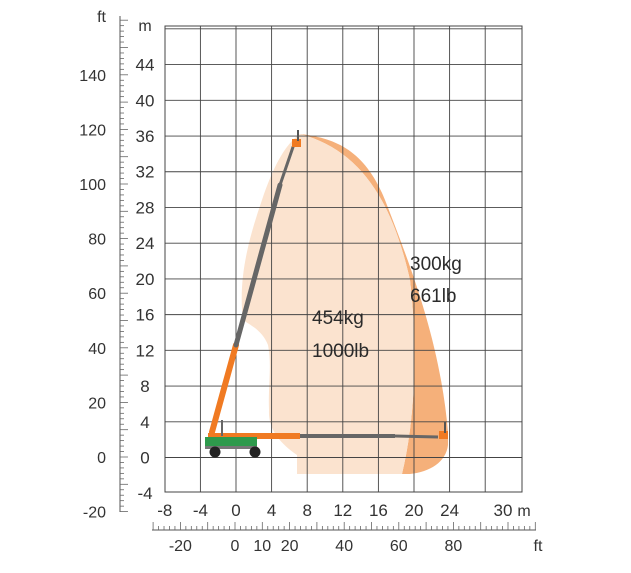 The width and height of the screenshot is (631, 573). I want to click on ft-axis-tick-label: -20, so click(94, 513).